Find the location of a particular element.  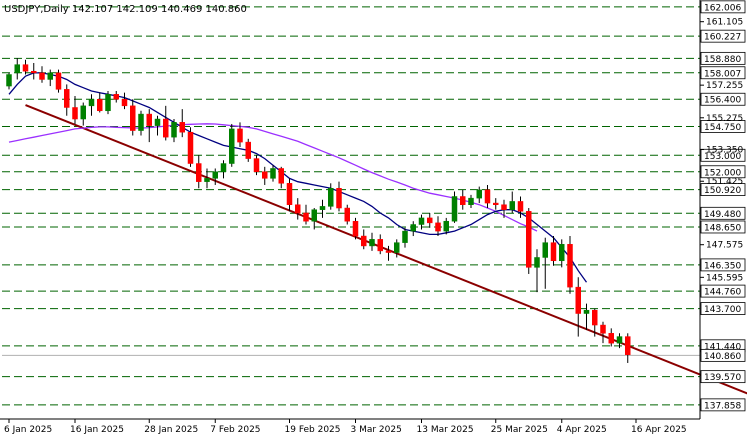

x-tick-label: 16 Jan 2025 is located at coordinates (97, 430).